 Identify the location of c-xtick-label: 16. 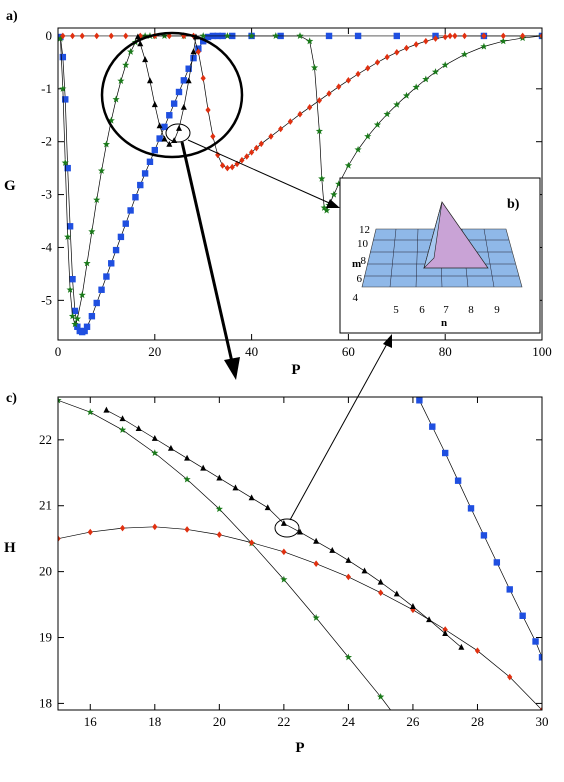
(91, 721).